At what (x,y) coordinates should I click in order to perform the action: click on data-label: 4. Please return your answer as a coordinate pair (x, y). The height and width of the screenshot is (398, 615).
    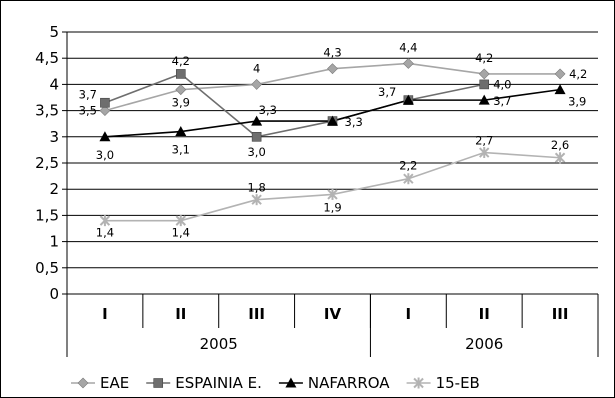
    Looking at the image, I should click on (256, 68).